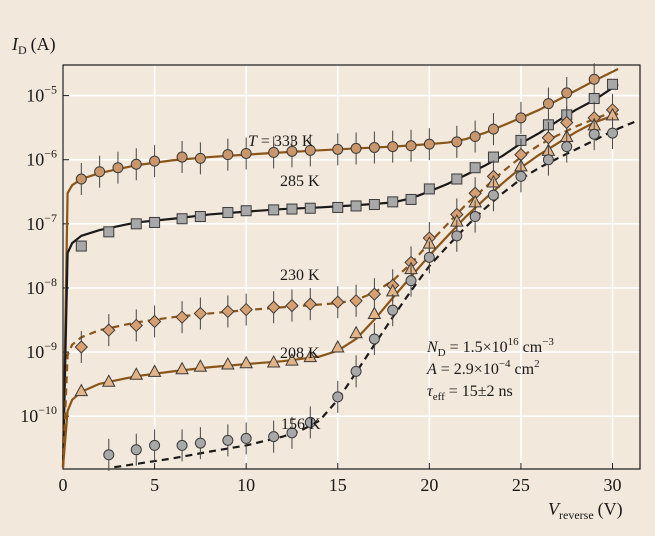 The height and width of the screenshot is (536, 655). Describe the element at coordinates (429, 485) in the screenshot. I see `x-tick-label: 20` at that location.